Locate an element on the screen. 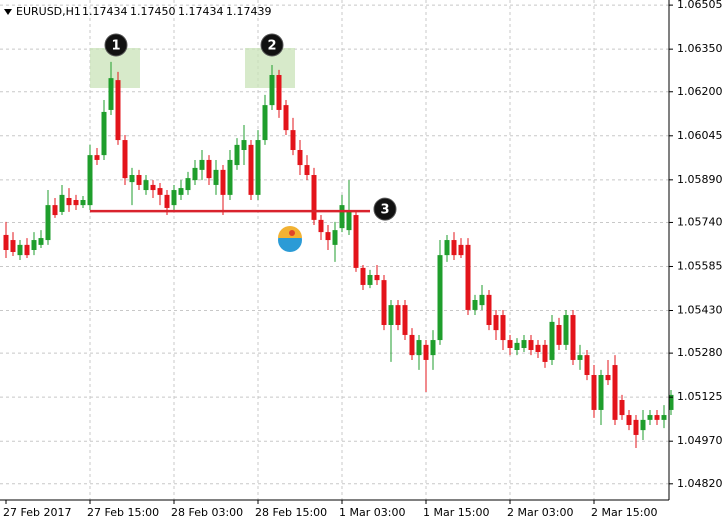 The image size is (725, 526). symbol: EURUSD,H1 is located at coordinates (48, 11).